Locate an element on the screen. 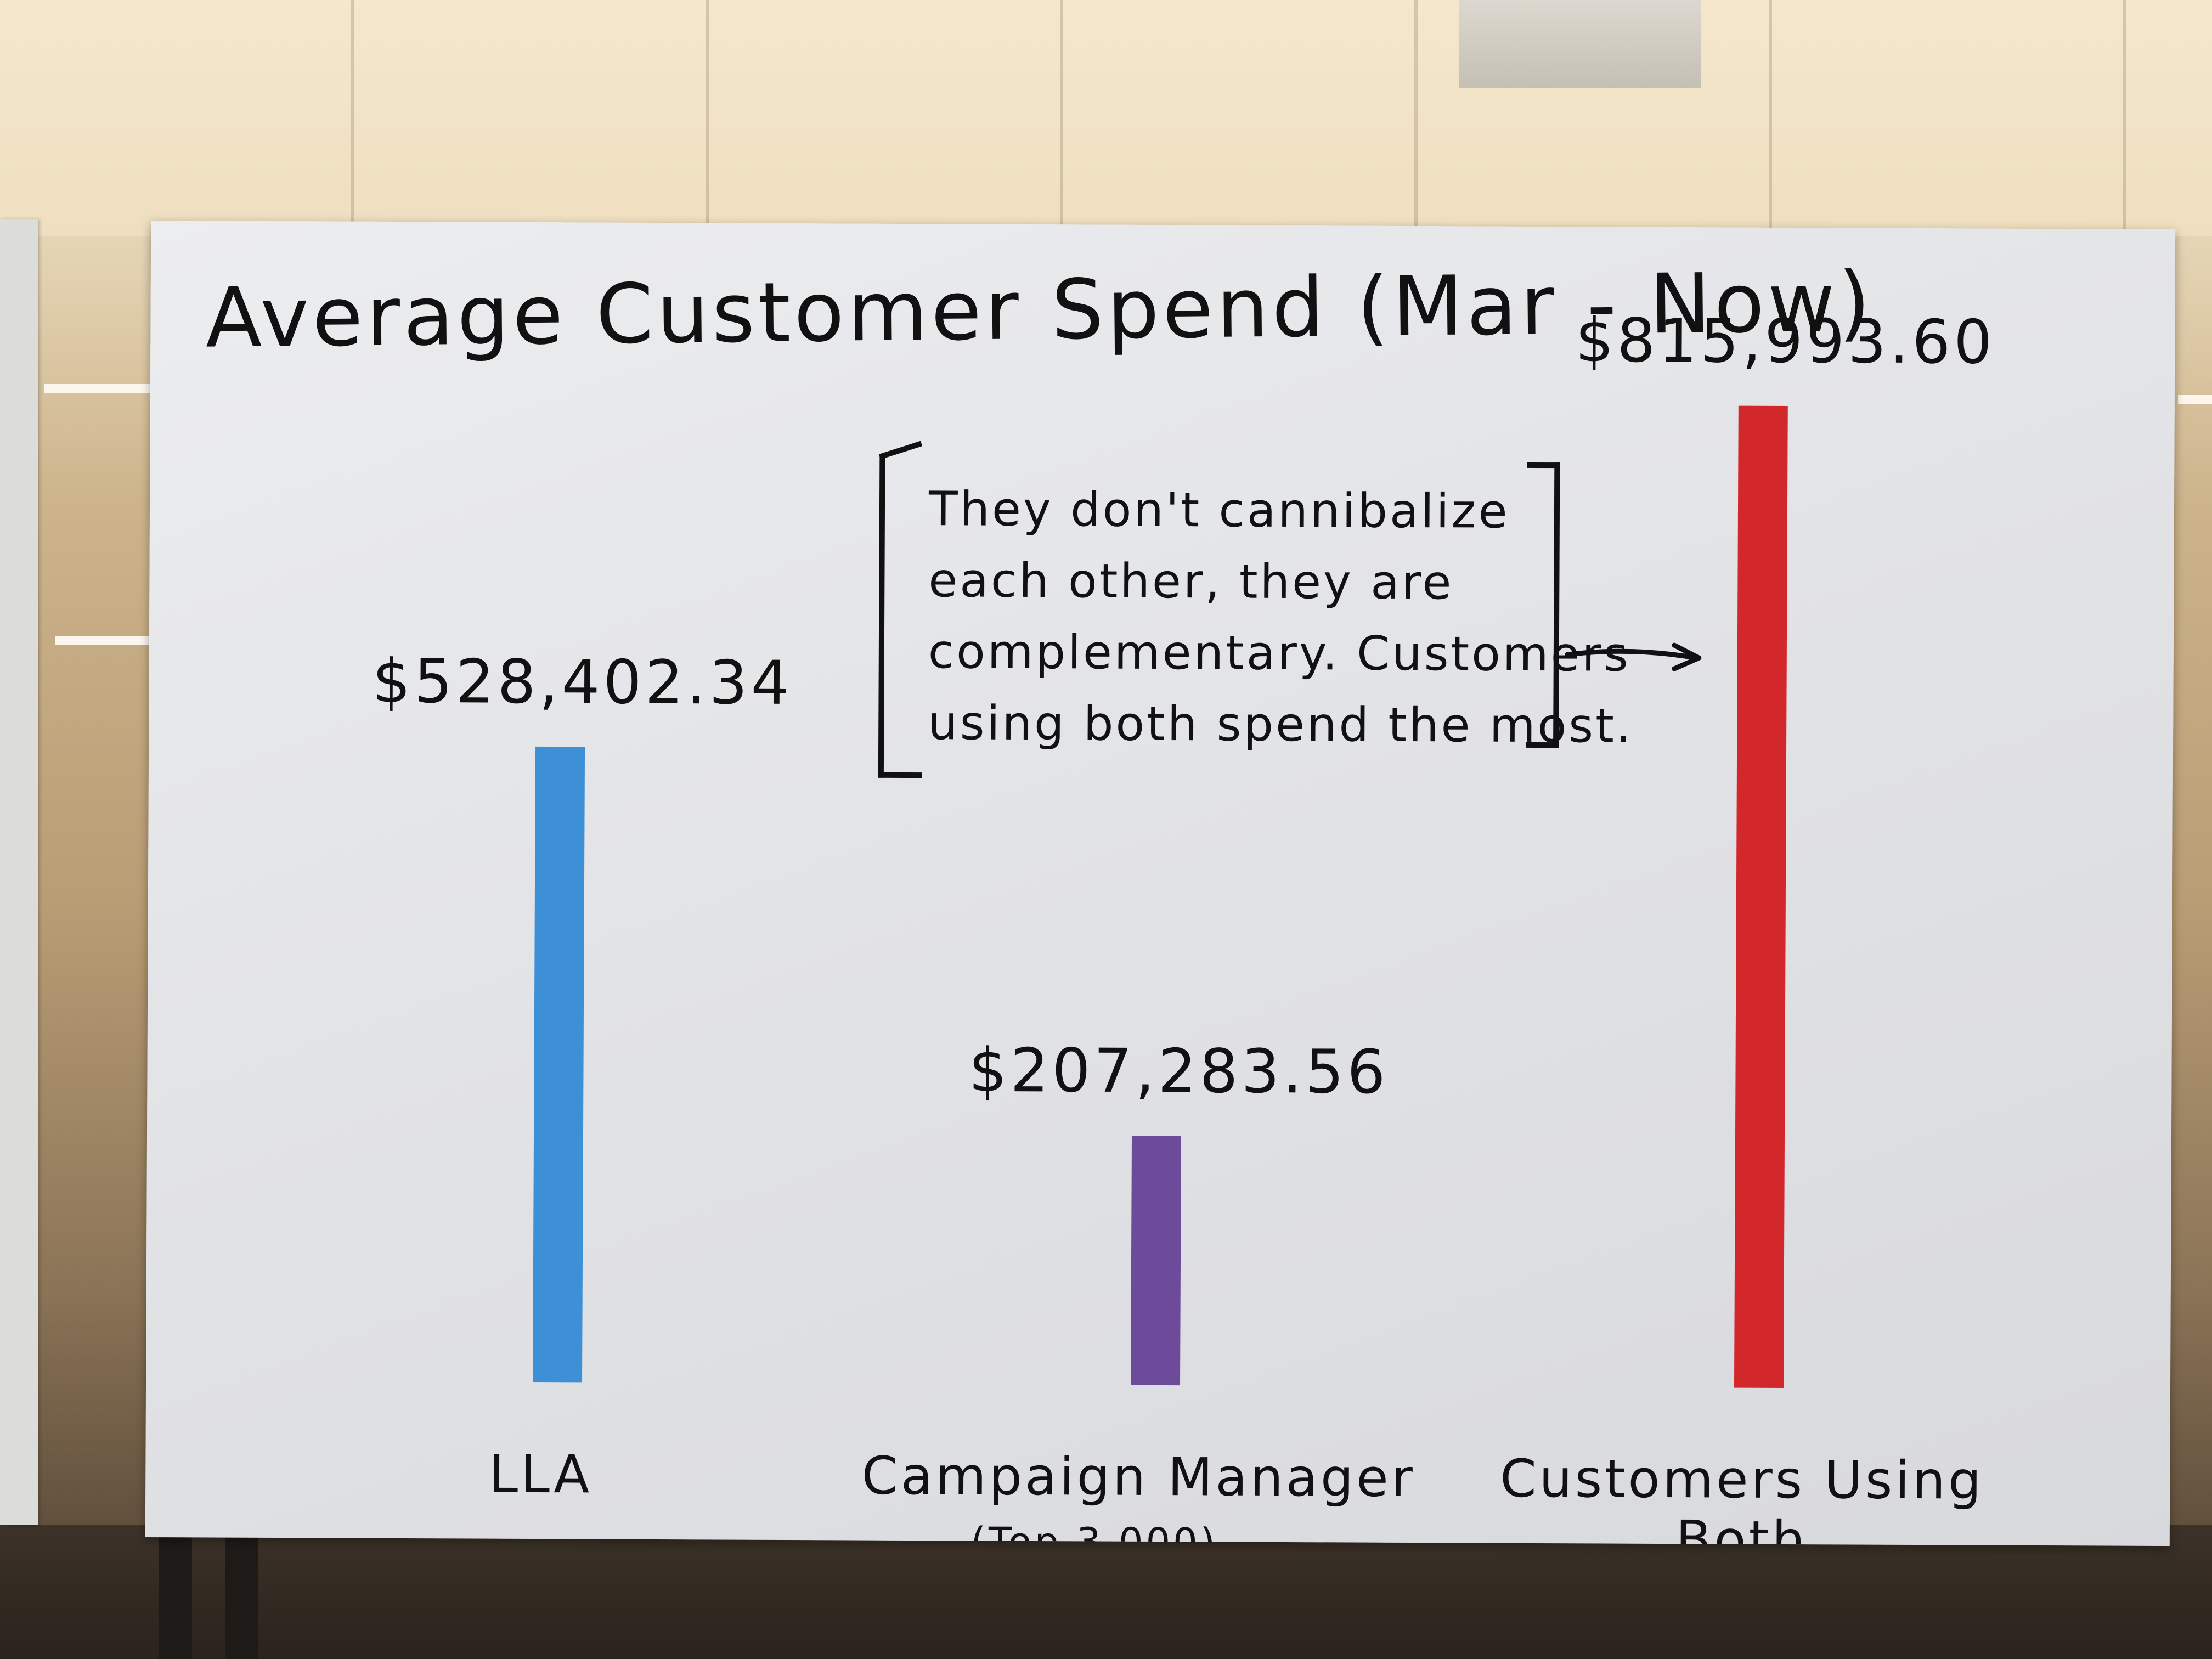 The height and width of the screenshot is (1659, 2212). adjacent-poster-edge is located at coordinates (19, 872).